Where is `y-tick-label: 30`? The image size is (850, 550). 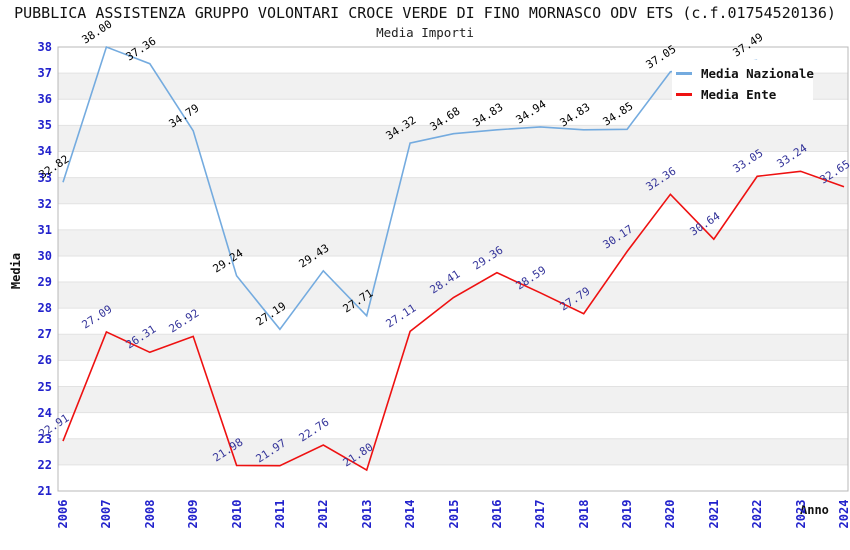
y-tick-label: 30 is located at coordinates (44, 255).